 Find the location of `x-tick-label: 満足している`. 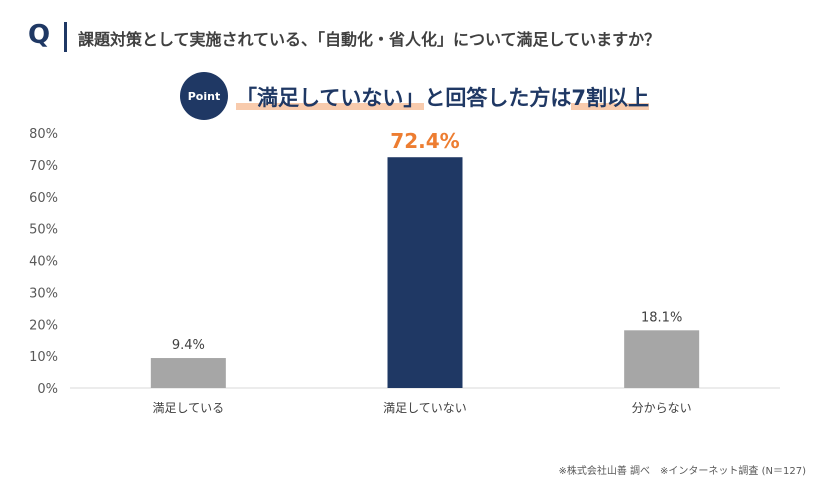

x-tick-label: 満足している is located at coordinates (189, 408).